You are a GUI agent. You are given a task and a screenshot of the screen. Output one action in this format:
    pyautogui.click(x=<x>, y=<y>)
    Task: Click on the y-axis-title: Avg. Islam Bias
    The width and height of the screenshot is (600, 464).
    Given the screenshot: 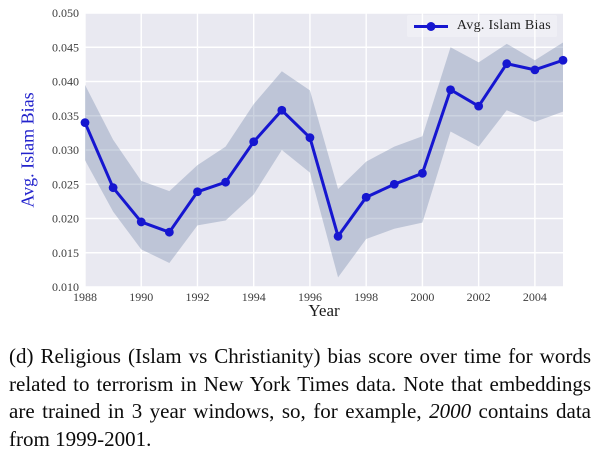 What is the action you would take?
    pyautogui.click(x=27, y=150)
    